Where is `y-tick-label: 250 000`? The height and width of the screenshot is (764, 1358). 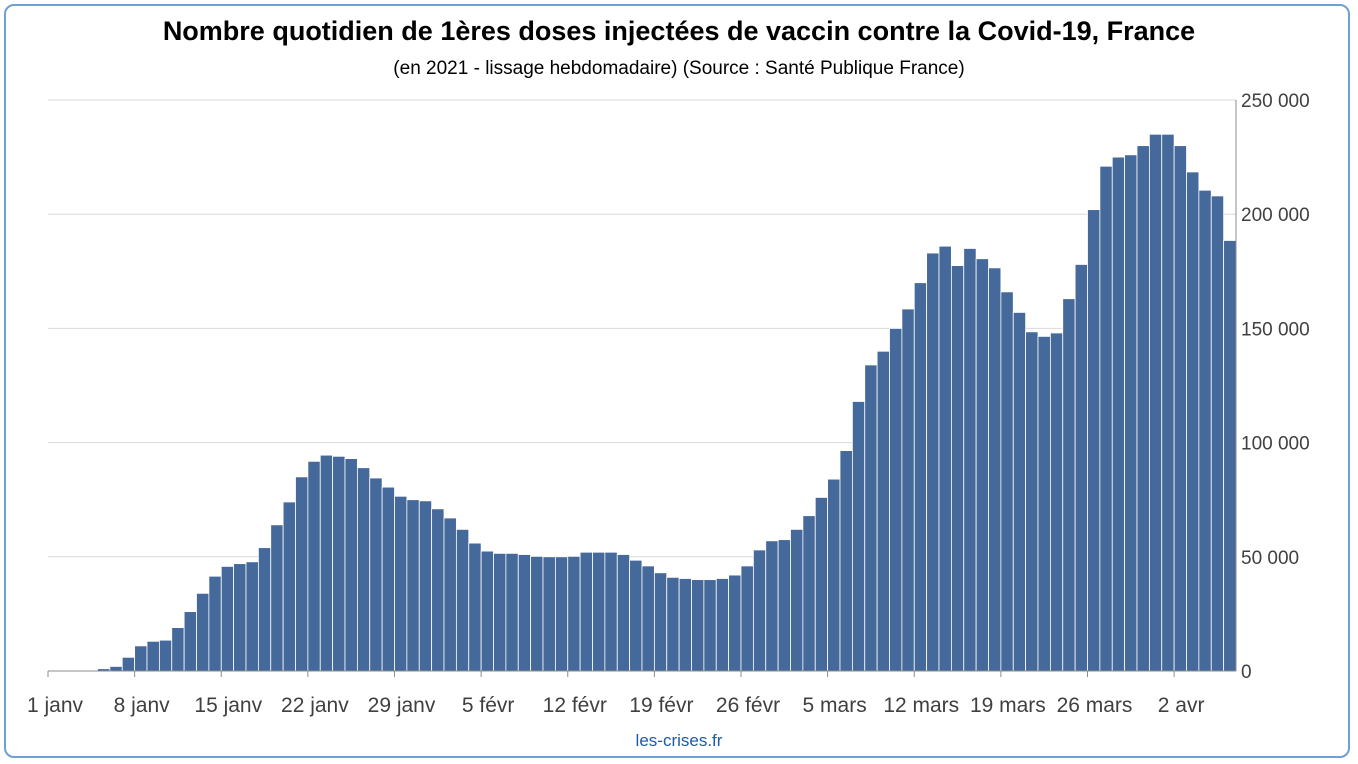 y-tick-label: 250 000 is located at coordinates (1275, 101).